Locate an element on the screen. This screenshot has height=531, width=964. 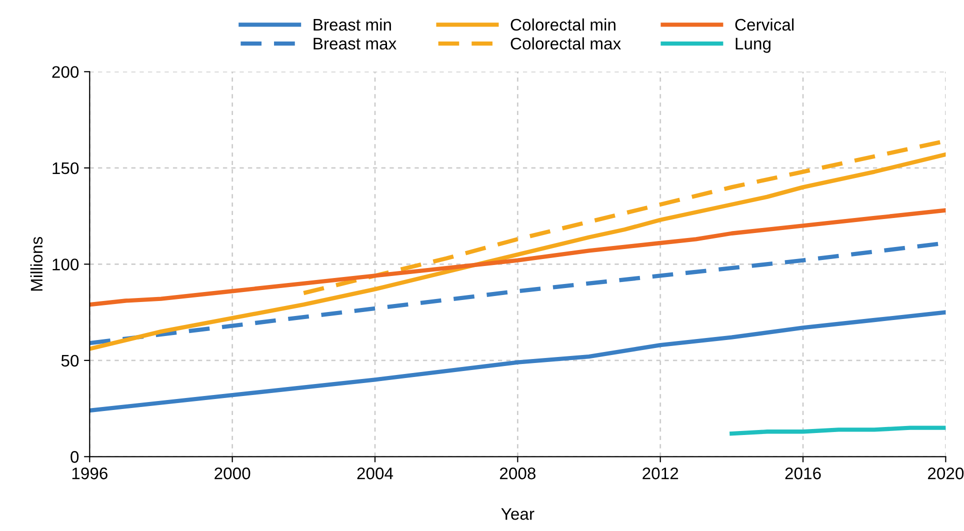
x-tick-label: 1996 is located at coordinates (90, 474).